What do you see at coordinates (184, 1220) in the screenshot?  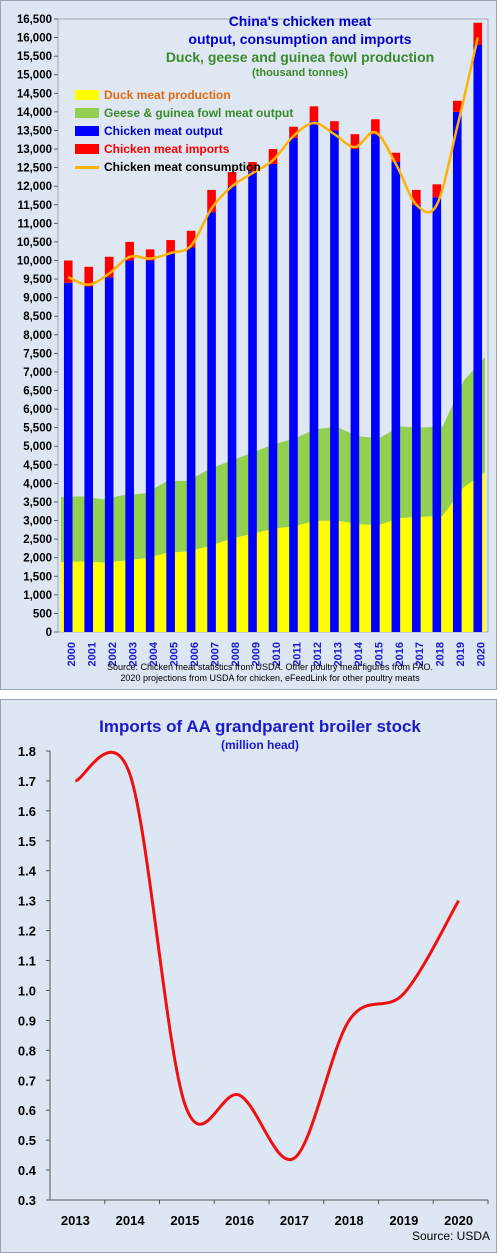 I see `x-tick-label: 2015` at bounding box center [184, 1220].